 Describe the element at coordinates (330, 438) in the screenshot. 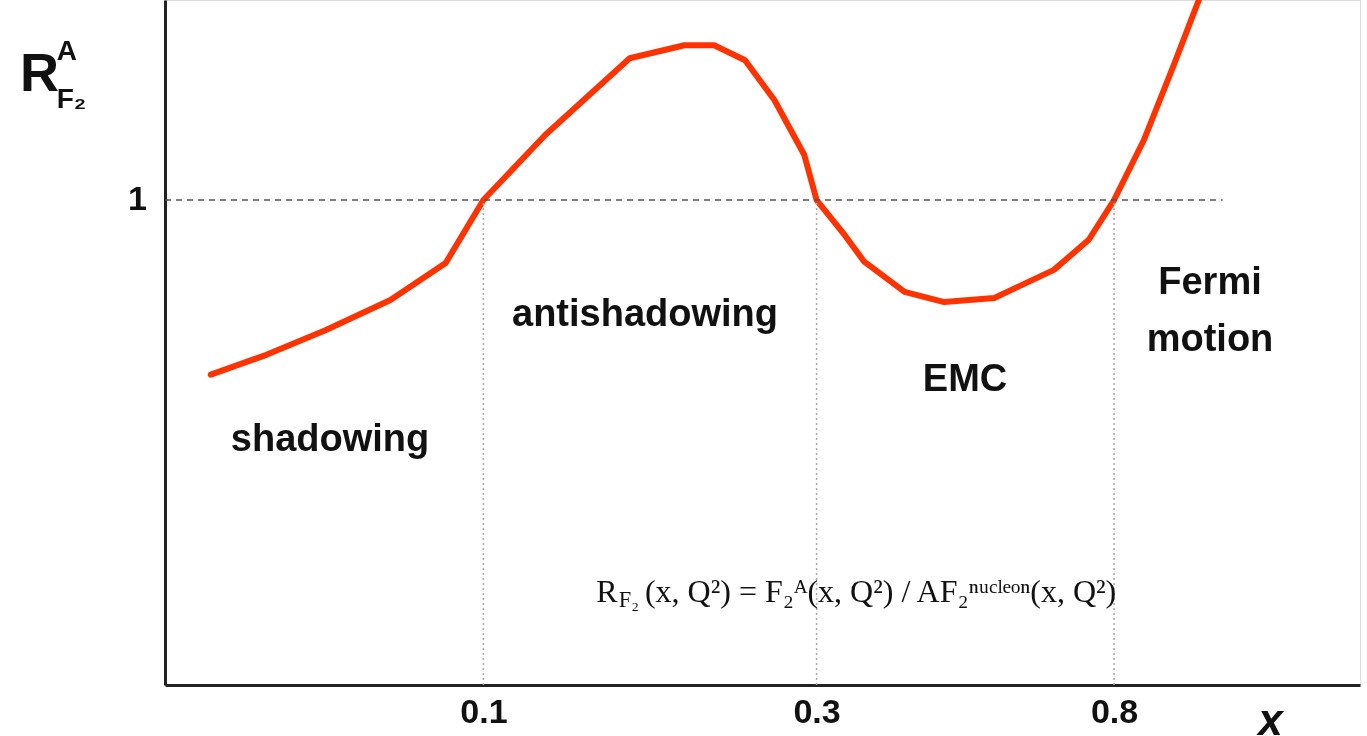

I see `annotation: shadowing` at that location.